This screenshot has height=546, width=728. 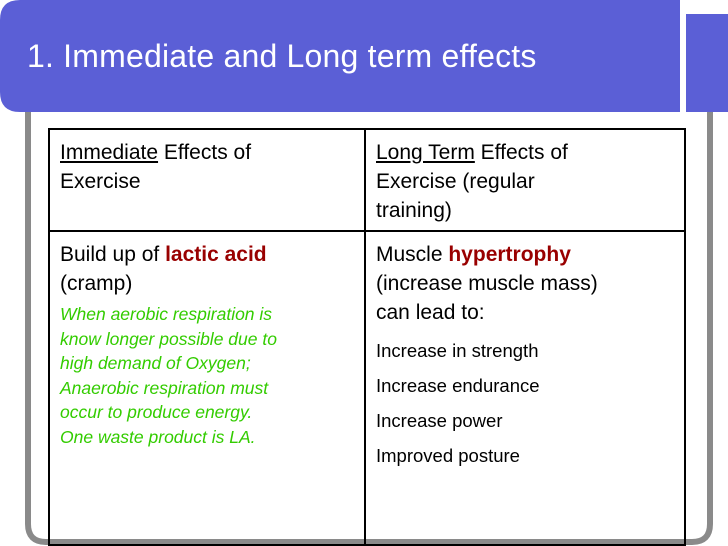 I want to click on note-line: One waste product is LA., so click(x=158, y=436).